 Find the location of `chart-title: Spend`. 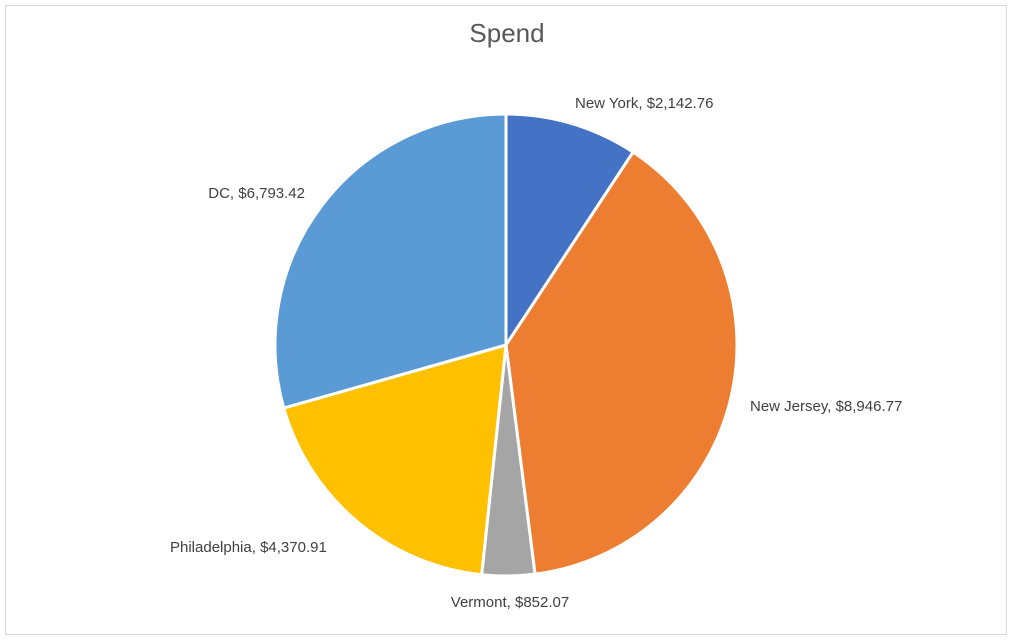

chart-title: Spend is located at coordinates (507, 33).